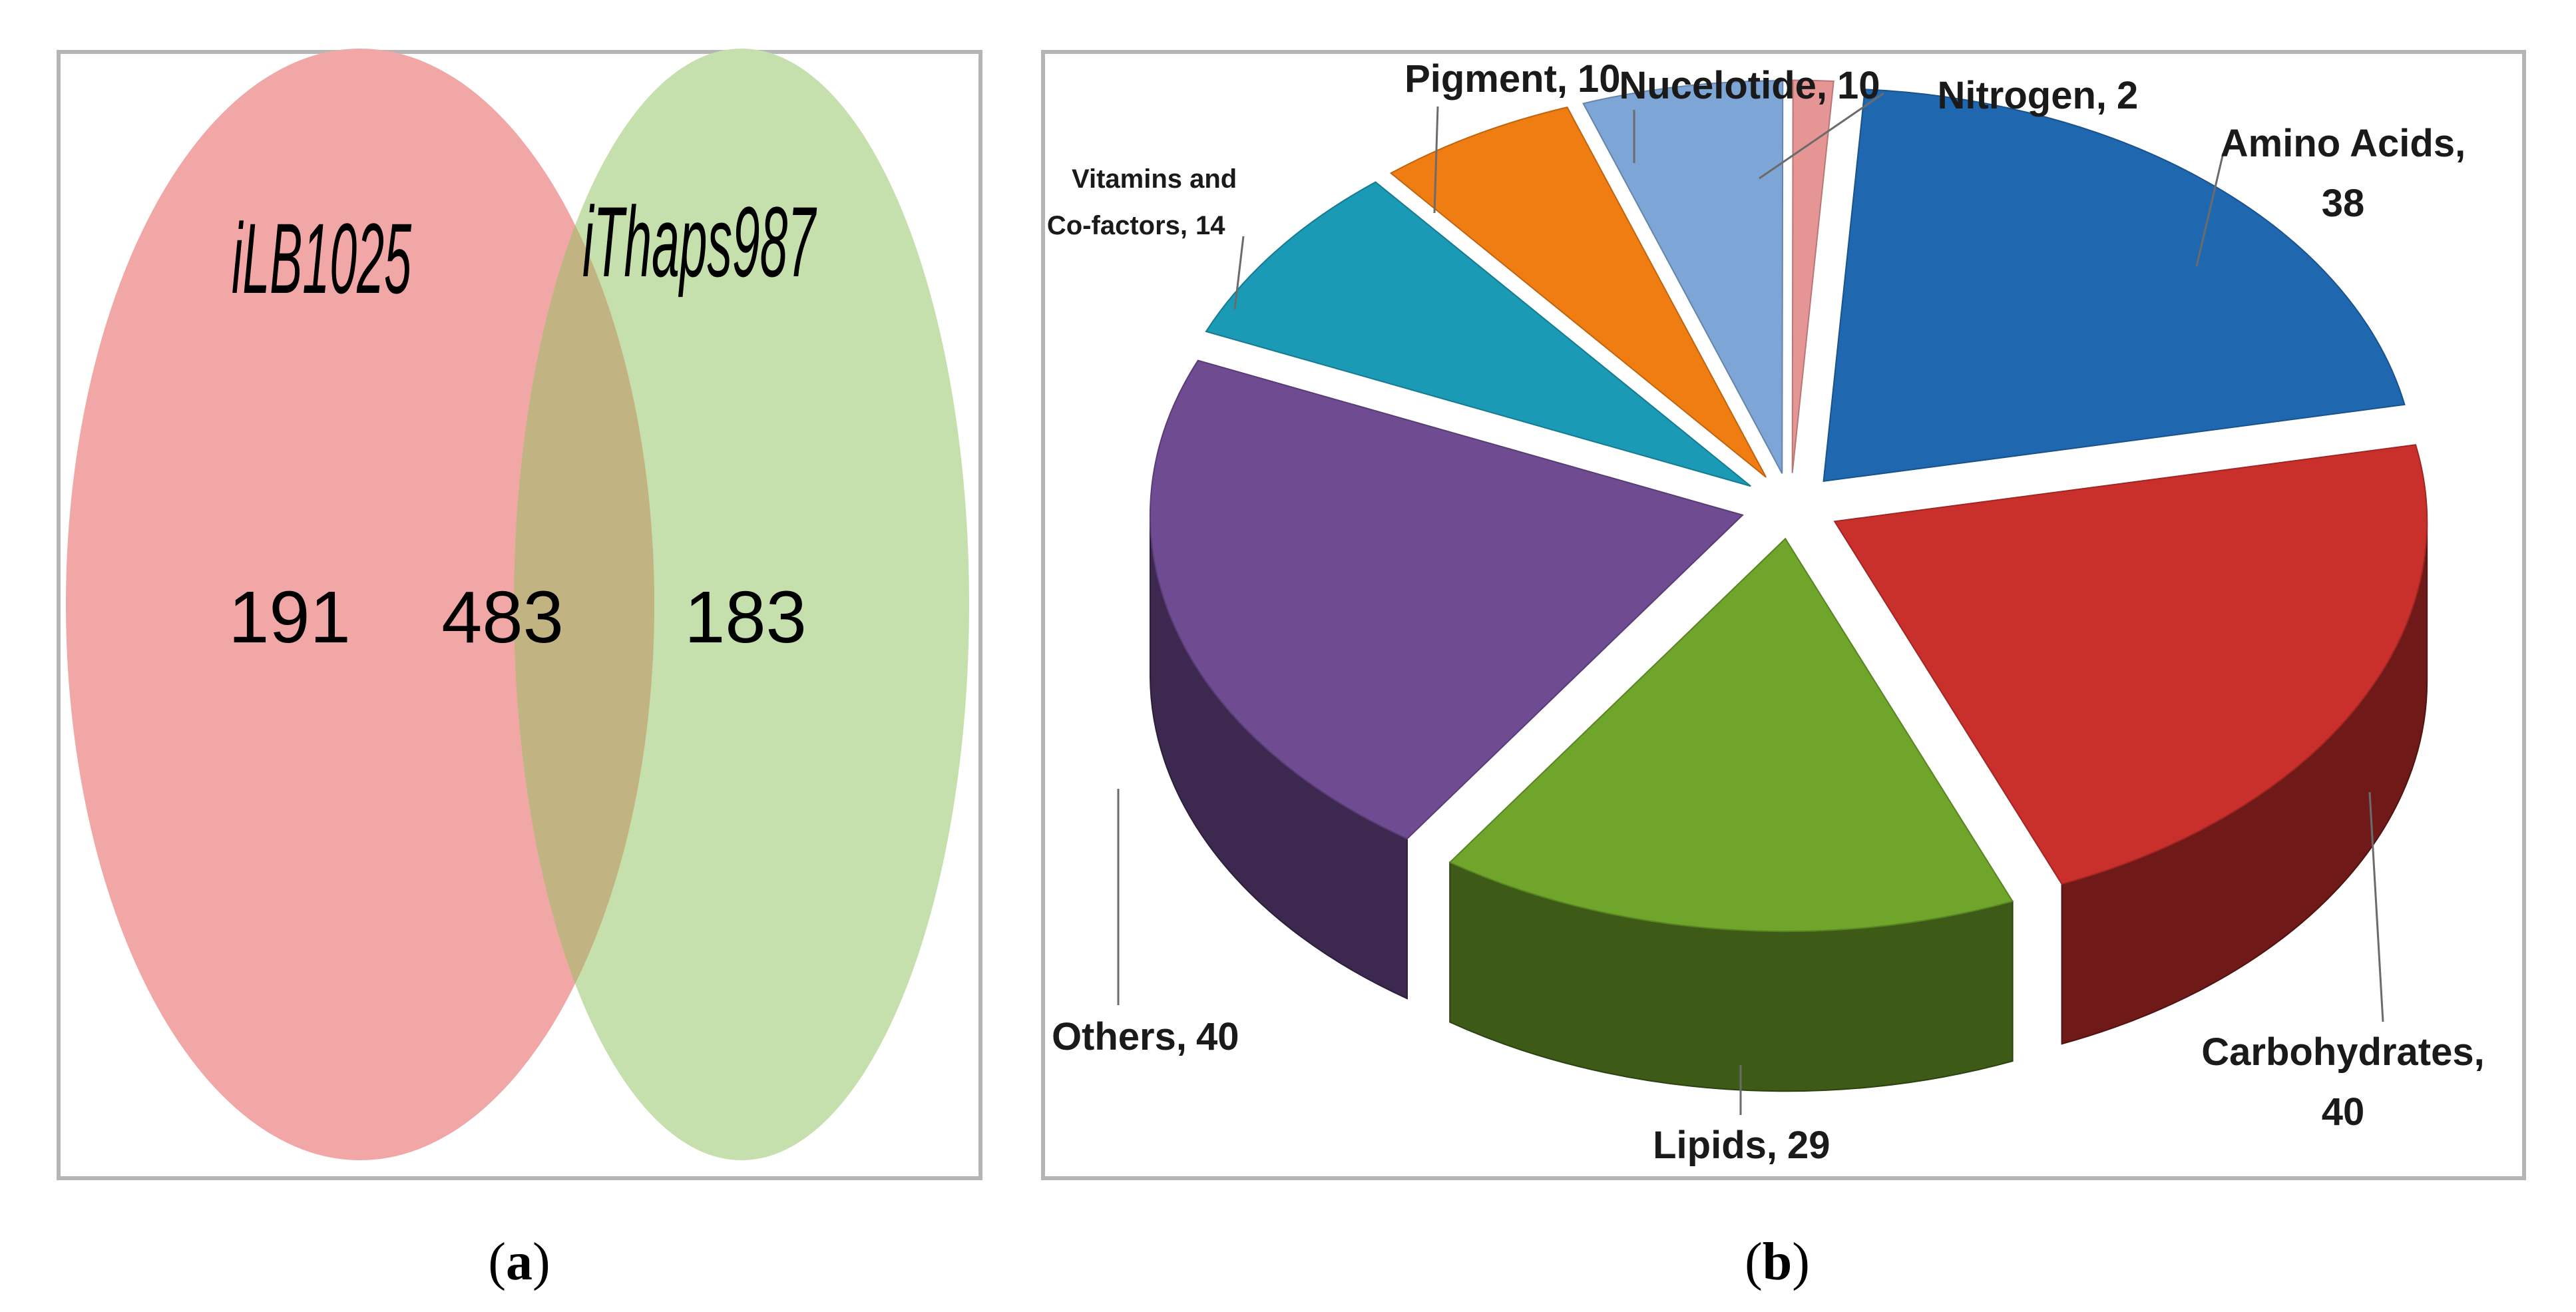 Image resolution: width=2576 pixels, height=1312 pixels. Describe the element at coordinates (1486, 79) in the screenshot. I see `pie-label-pigment: Pigment,` at that location.